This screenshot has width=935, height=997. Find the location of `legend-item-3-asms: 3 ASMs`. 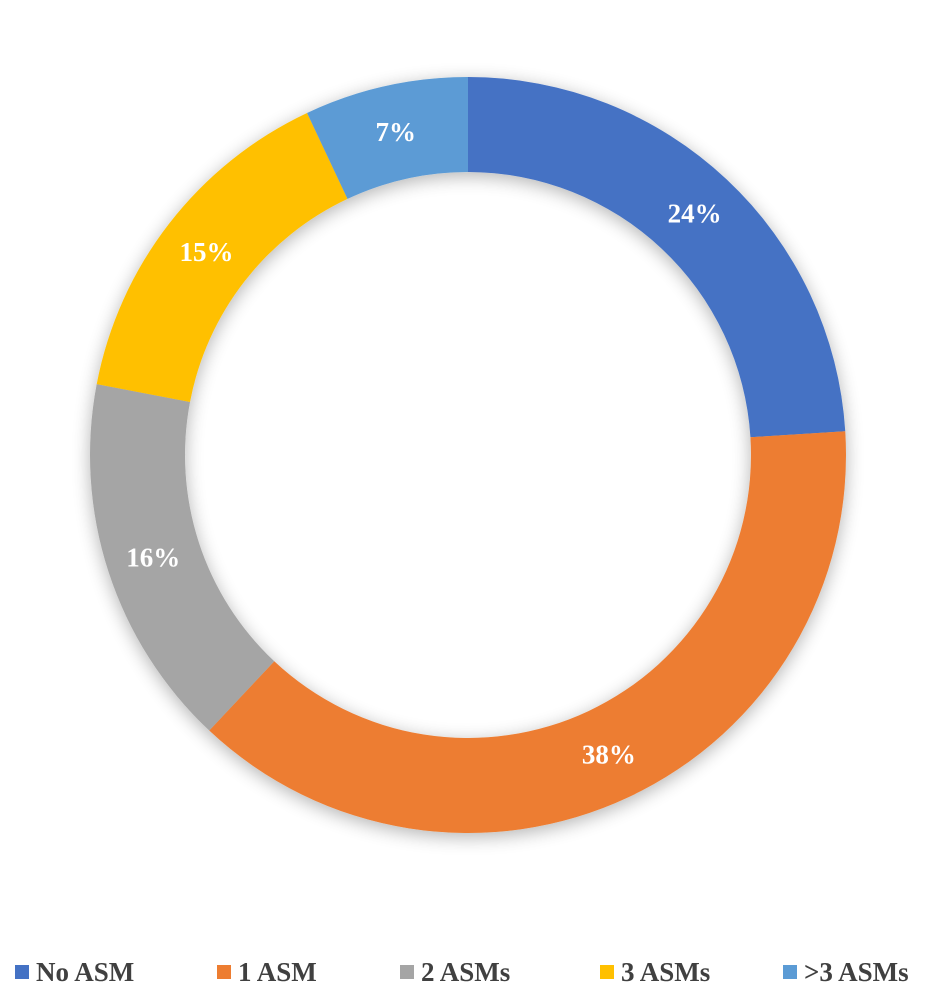

legend-item-3-asms: 3 ASMs is located at coordinates (655, 972).